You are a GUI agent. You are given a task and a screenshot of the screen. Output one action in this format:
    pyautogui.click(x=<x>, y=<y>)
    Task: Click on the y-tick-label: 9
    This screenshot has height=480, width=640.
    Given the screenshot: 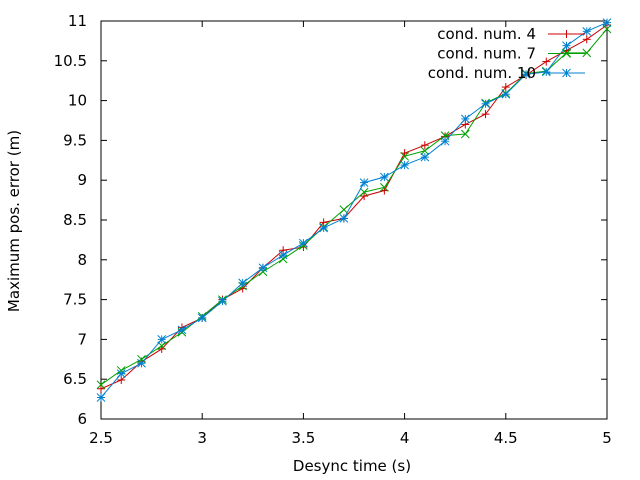 What is the action you would take?
    pyautogui.click(x=82, y=180)
    